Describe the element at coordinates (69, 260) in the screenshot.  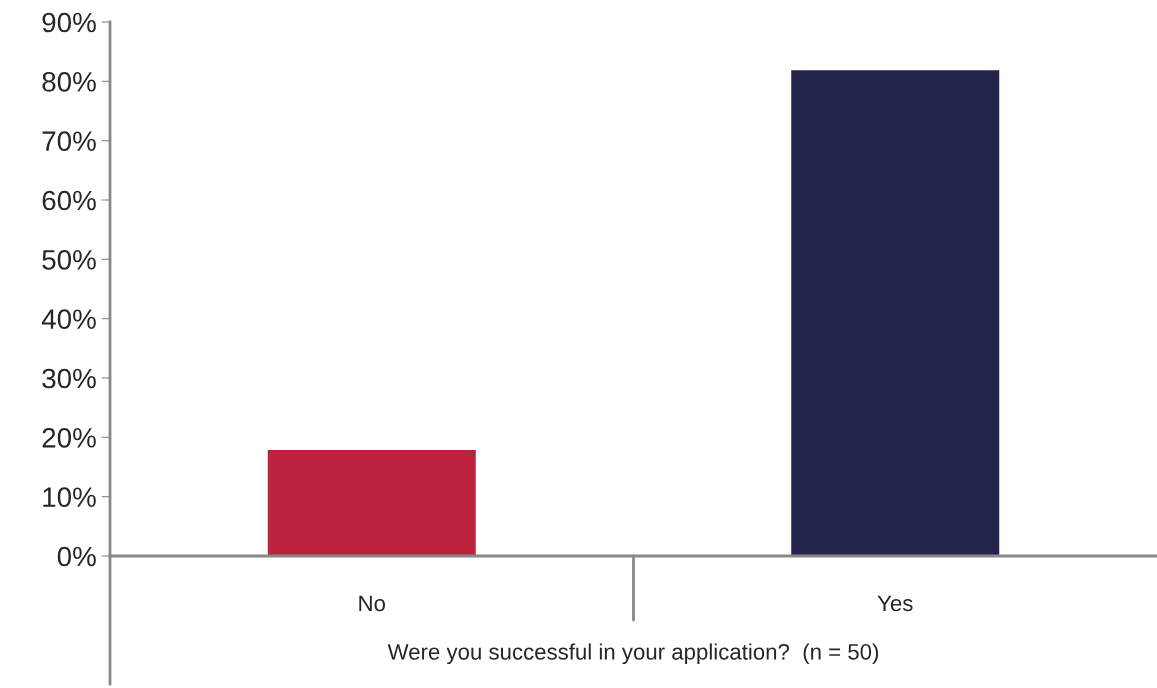
I see `y-tick-label: 50%` at that location.